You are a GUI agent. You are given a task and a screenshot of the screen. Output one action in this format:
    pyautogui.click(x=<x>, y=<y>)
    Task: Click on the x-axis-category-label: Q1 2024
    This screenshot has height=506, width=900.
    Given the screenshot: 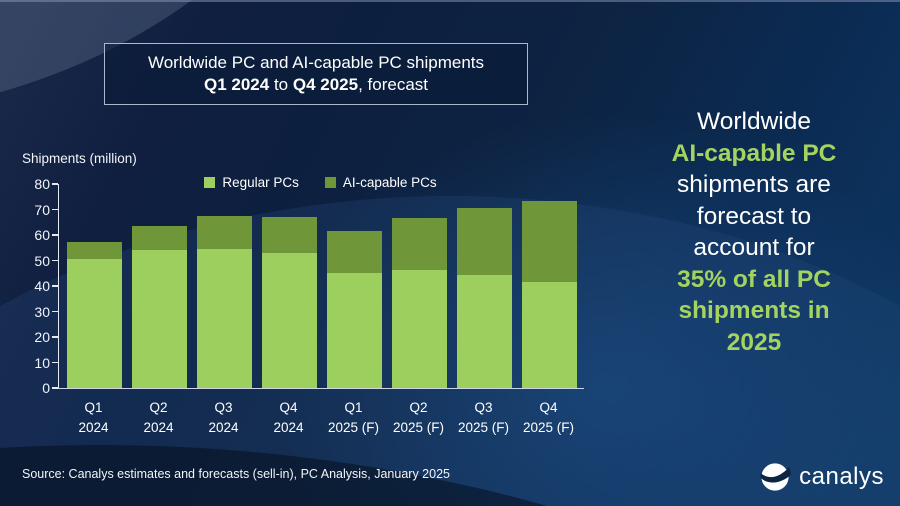 What is the action you would take?
    pyautogui.click(x=93, y=418)
    